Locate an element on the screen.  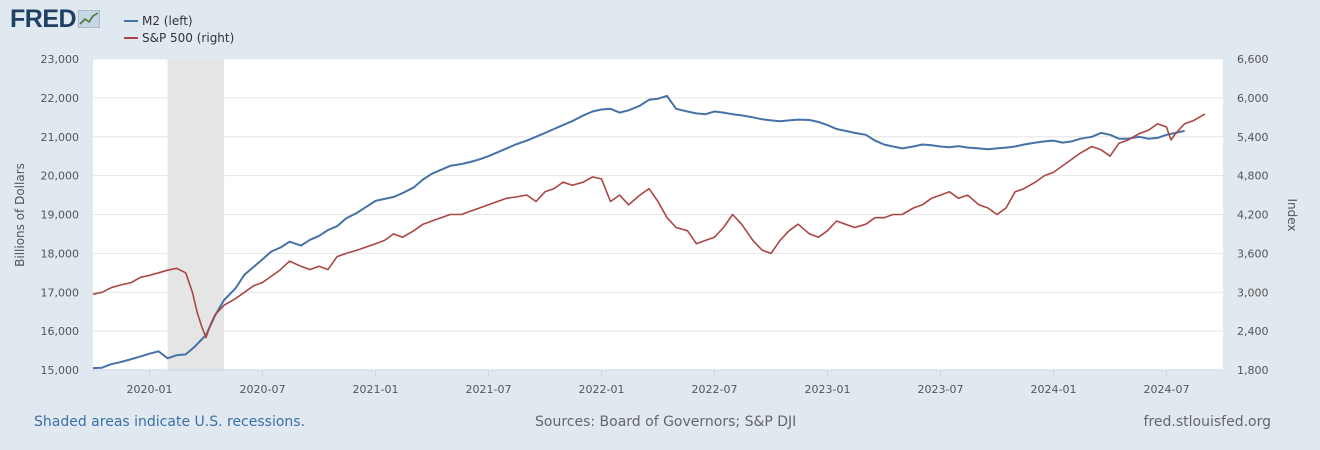
x-tick-label: 2023-01 is located at coordinates (828, 389).